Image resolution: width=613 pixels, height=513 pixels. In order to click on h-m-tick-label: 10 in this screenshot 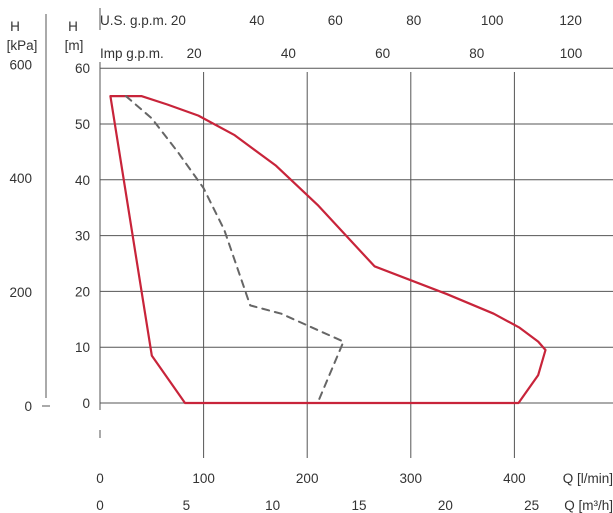, I will do `click(82, 347)`.